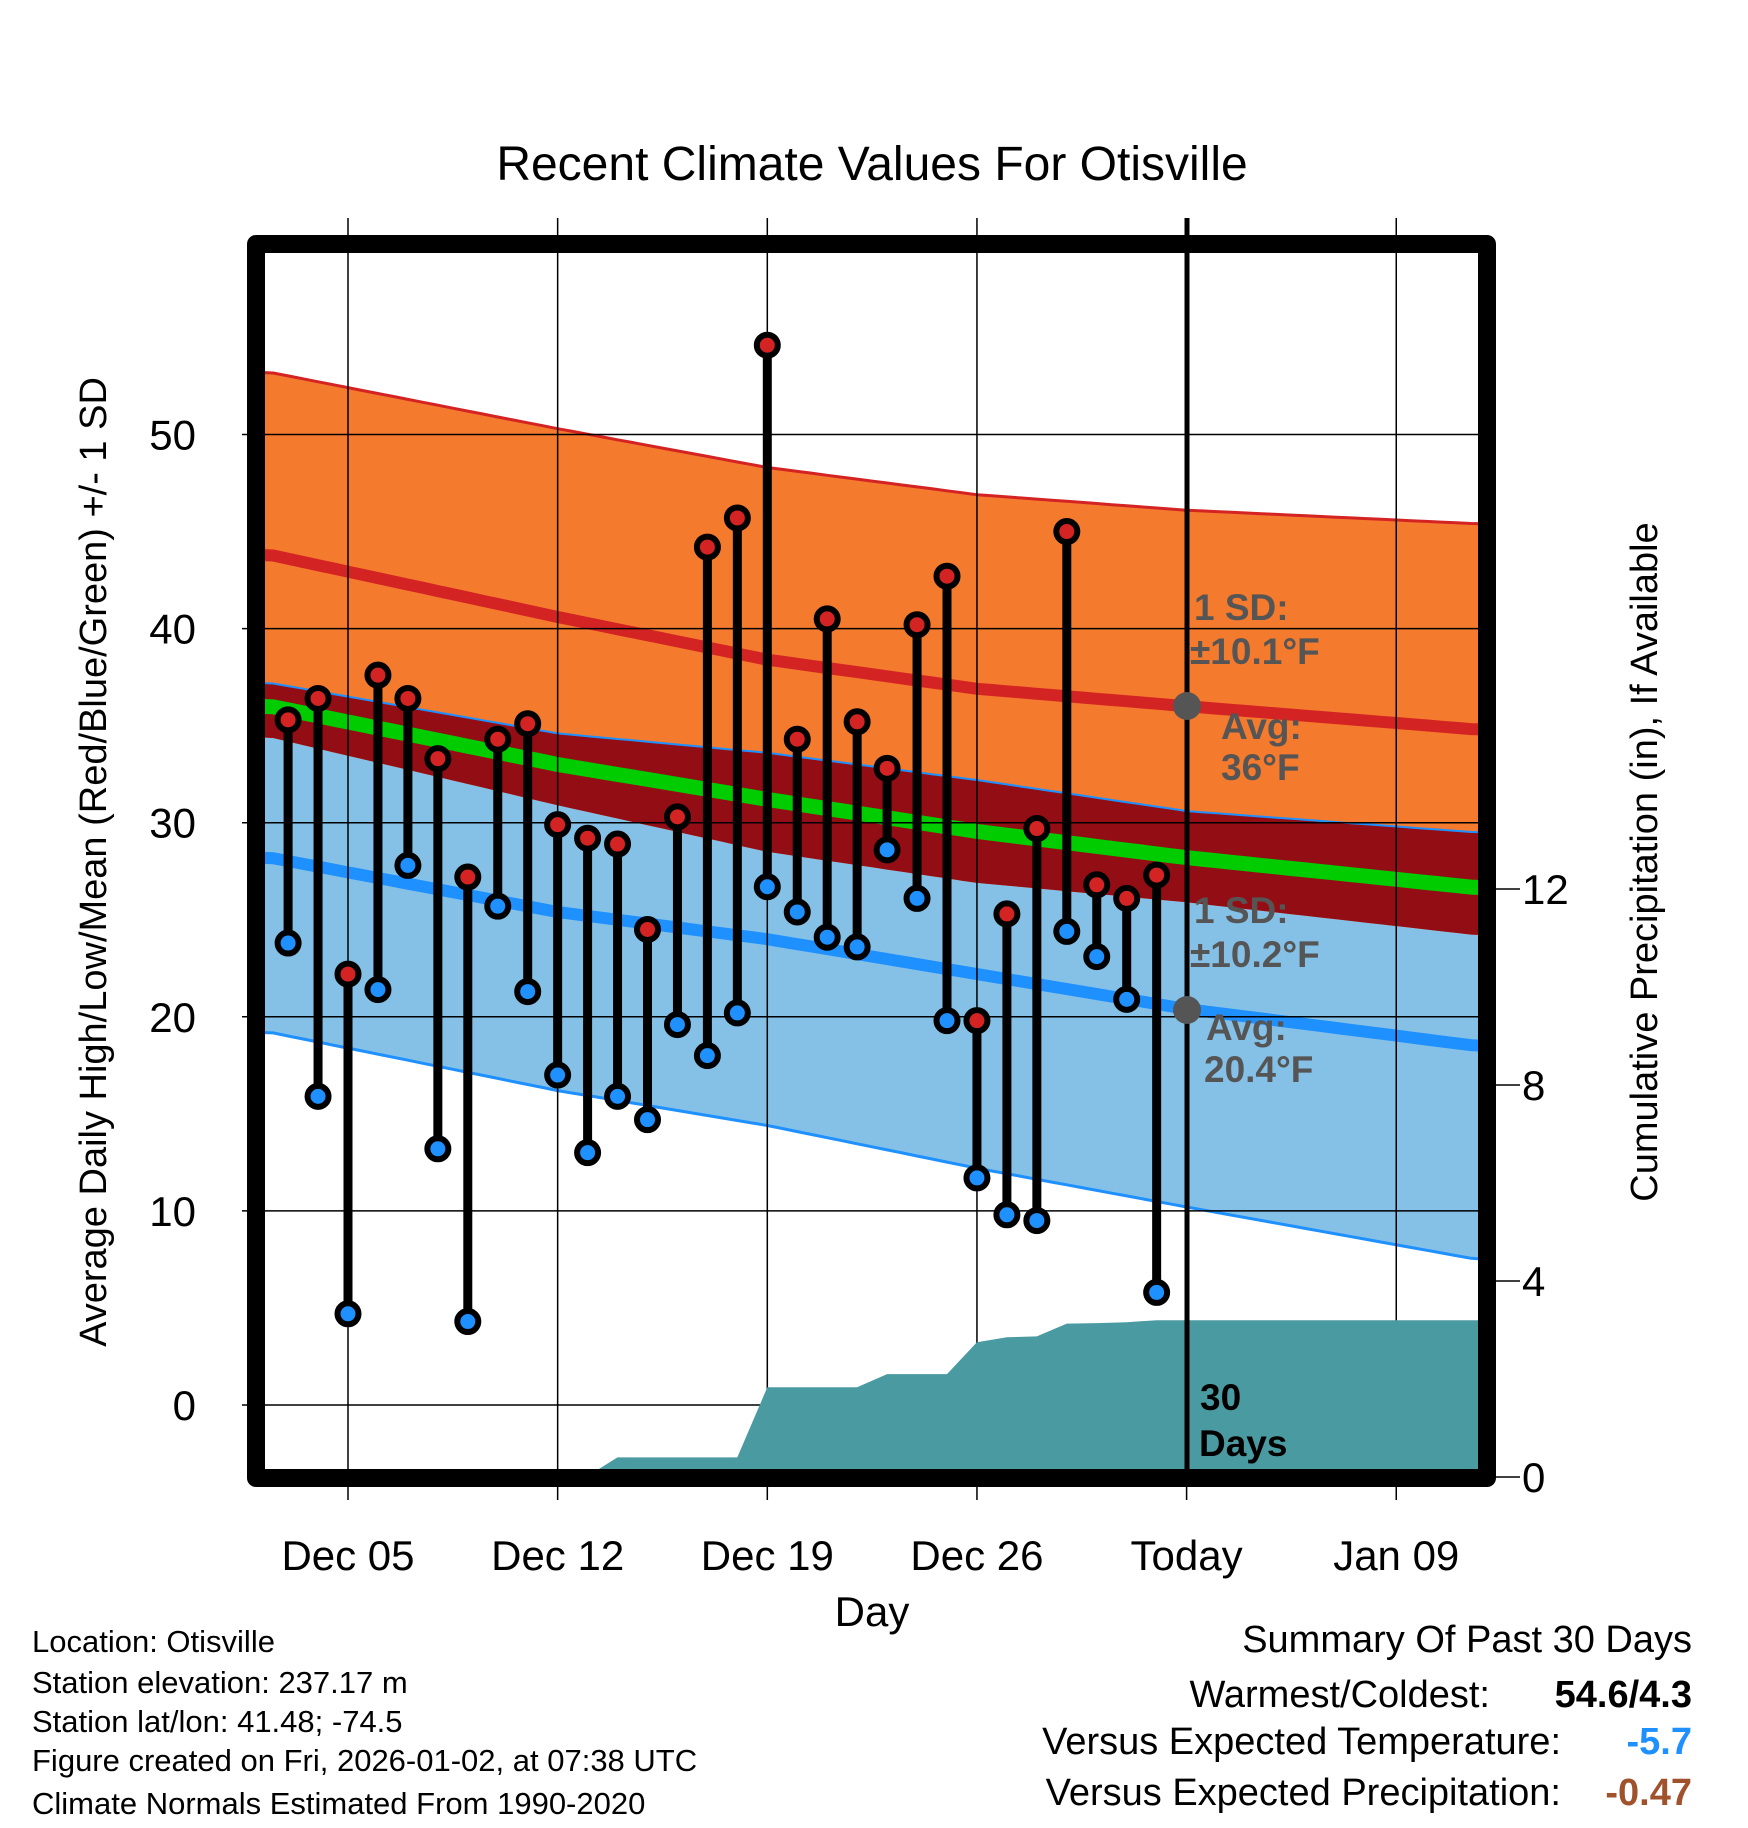  Describe the element at coordinates (1255, 651) in the screenshot. I see `high-sd-value: ±10.1°F` at that location.